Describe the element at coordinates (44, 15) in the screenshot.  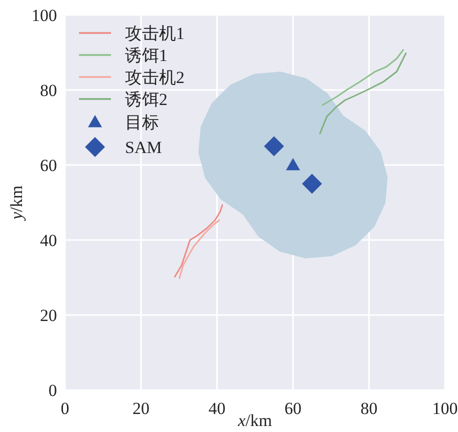
I see `y-tick-label: 100` at that location.